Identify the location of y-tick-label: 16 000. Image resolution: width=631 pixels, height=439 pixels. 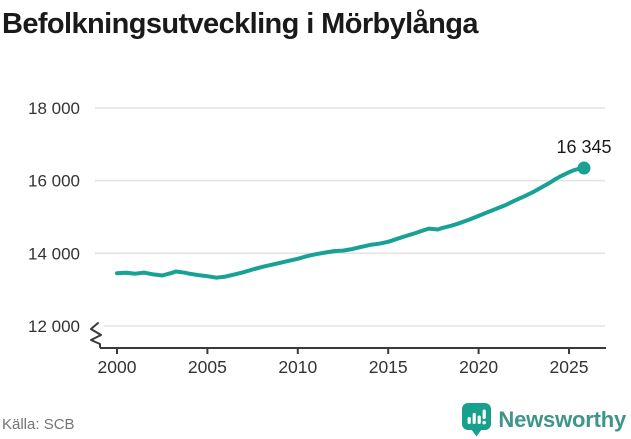
(54, 181).